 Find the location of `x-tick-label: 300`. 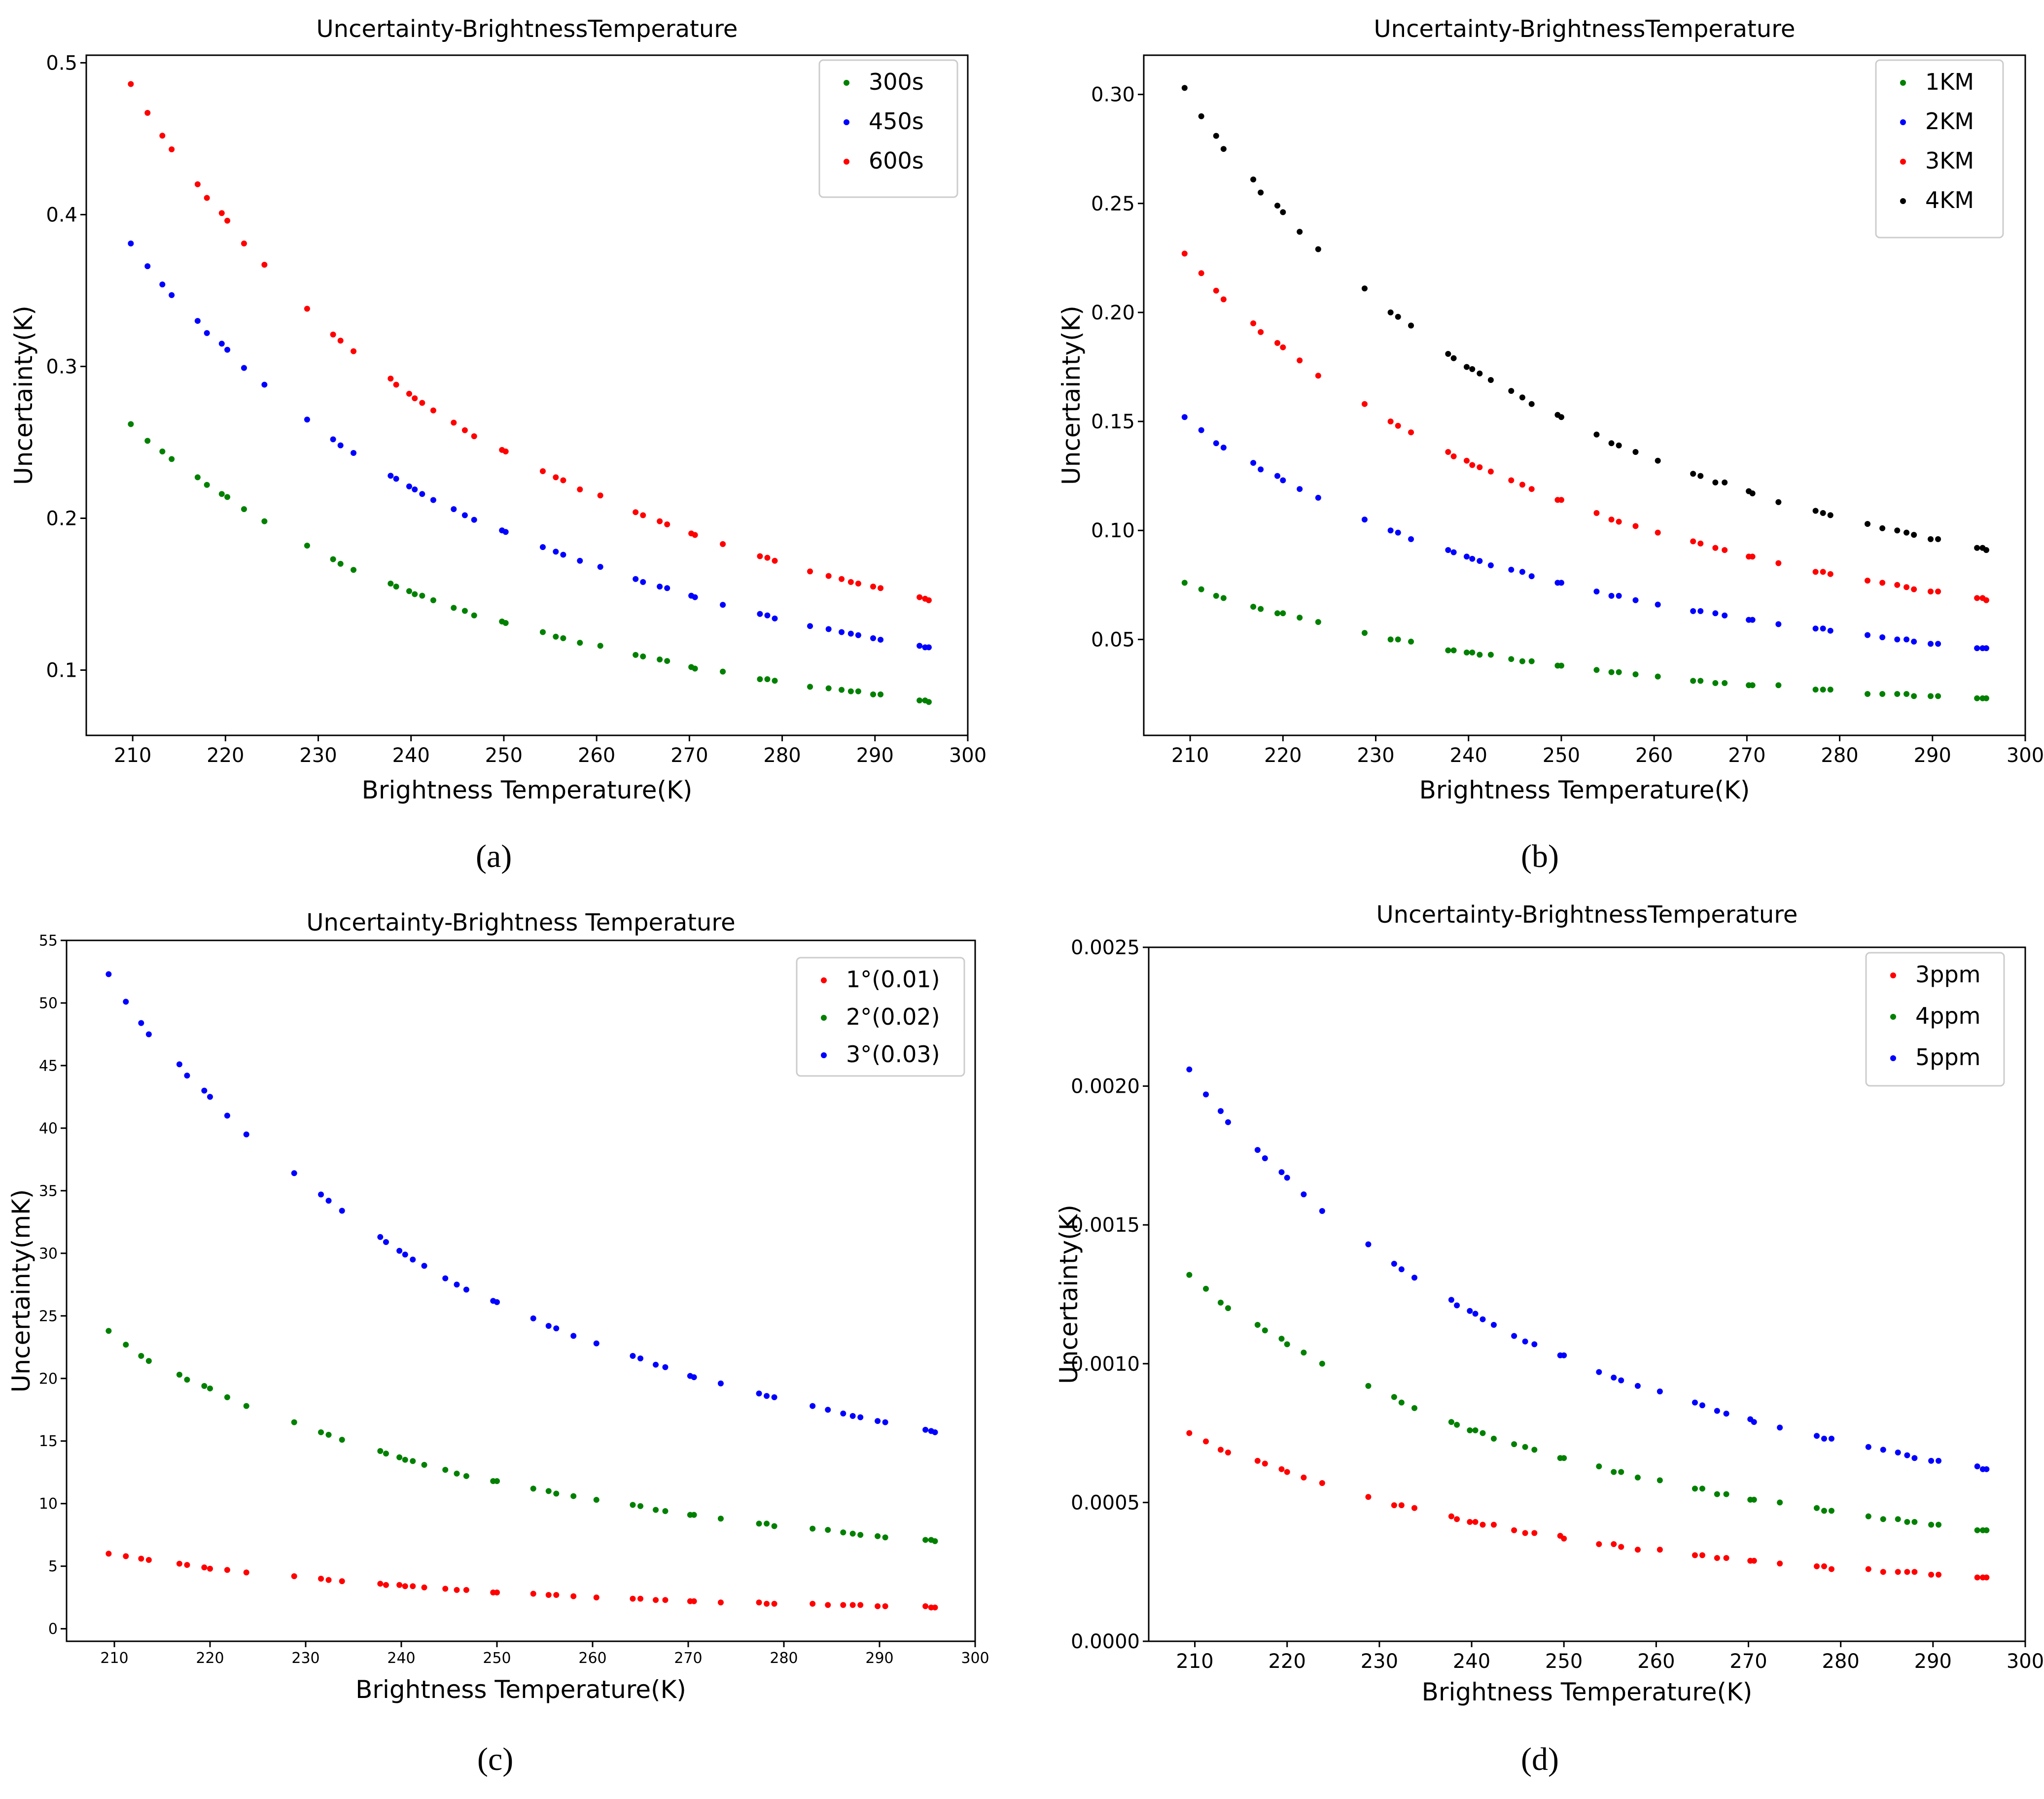

x-tick-label: 300 is located at coordinates (2026, 755).